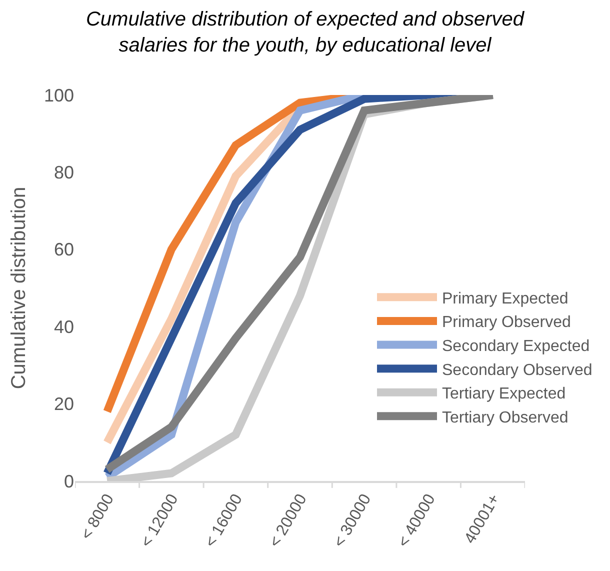 The width and height of the screenshot is (610, 571). Describe the element at coordinates (59, 95) in the screenshot. I see `y-tick-label: 100` at that location.